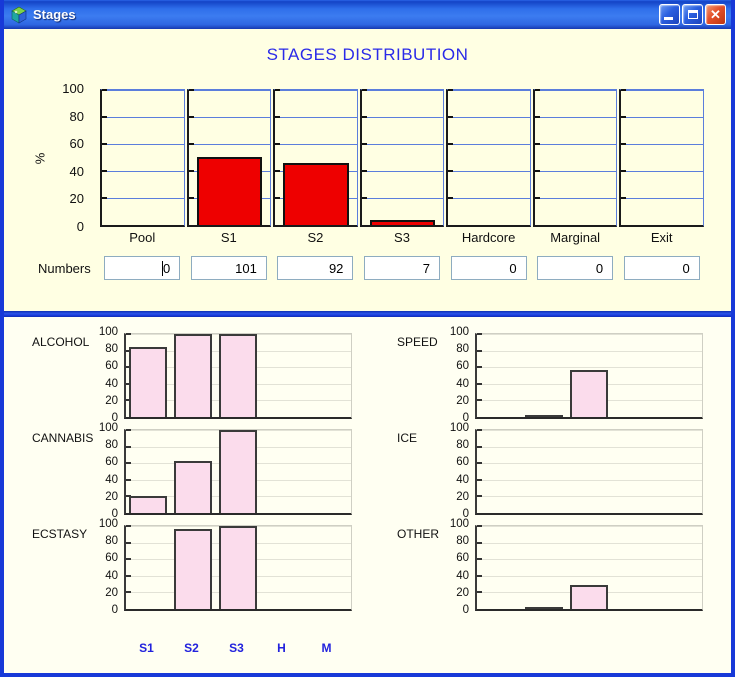  Describe the element at coordinates (315, 268) in the screenshot. I see `number-field-s2: 92` at that location.